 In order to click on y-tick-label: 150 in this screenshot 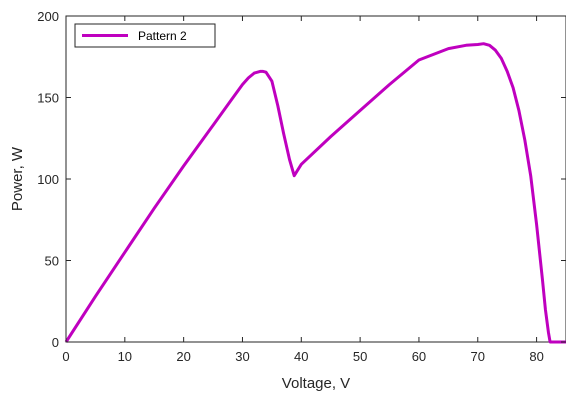, I will do `click(48, 98)`.